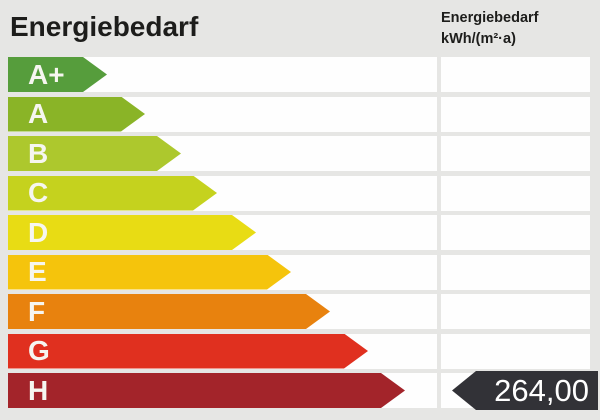  I want to click on value-arrow-tag: 264,00, so click(525, 390).